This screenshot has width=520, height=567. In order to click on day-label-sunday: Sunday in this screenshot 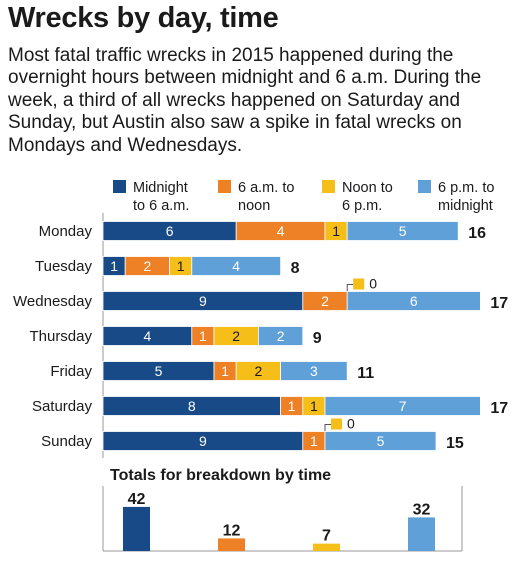, I will do `click(66, 441)`.